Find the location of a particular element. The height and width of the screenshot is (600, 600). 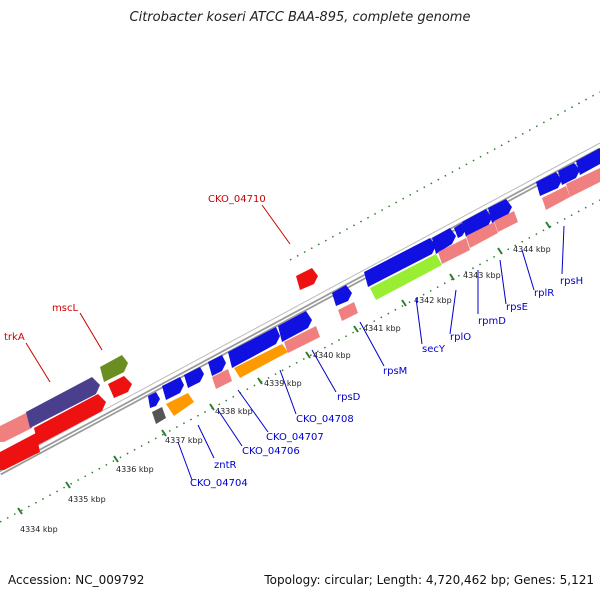

tick-label: 4335 kbp is located at coordinates (87, 499).